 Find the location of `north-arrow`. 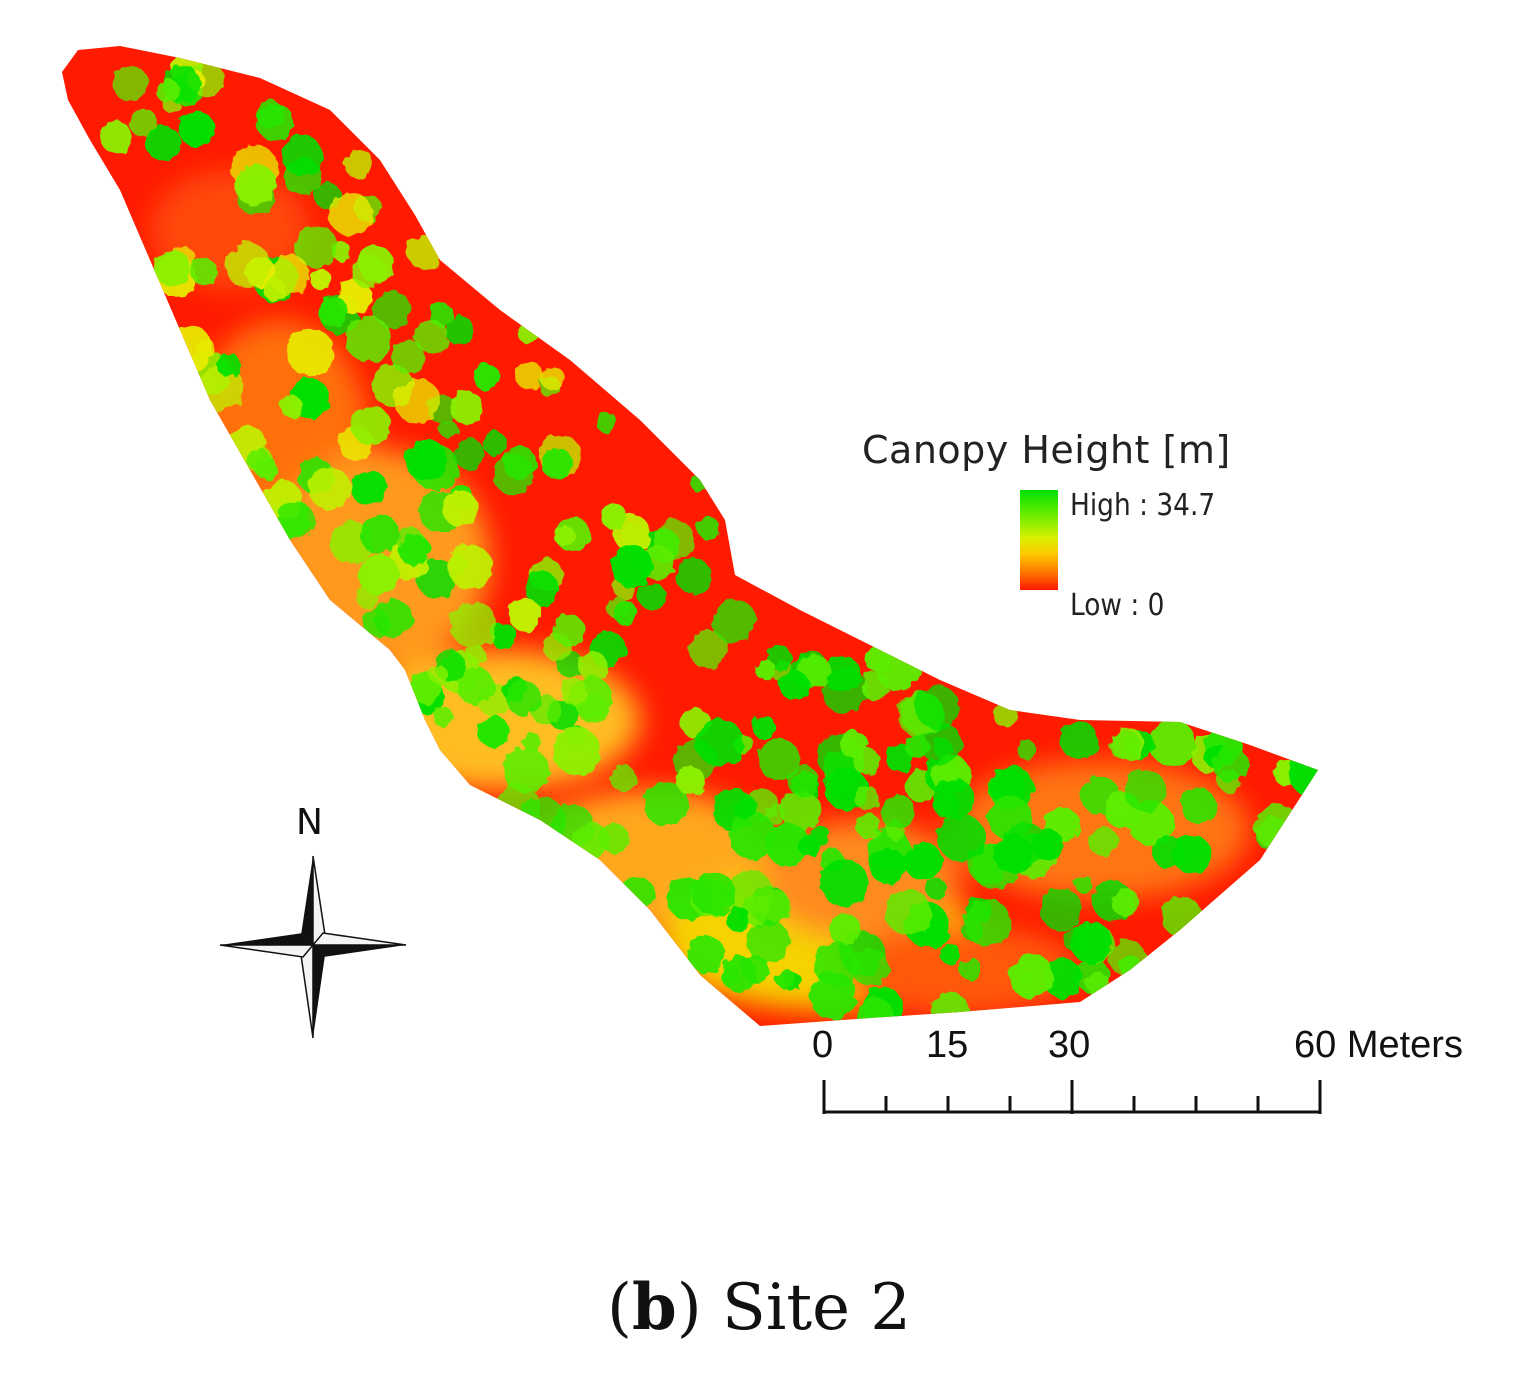

north-arrow is located at coordinates (313, 947).